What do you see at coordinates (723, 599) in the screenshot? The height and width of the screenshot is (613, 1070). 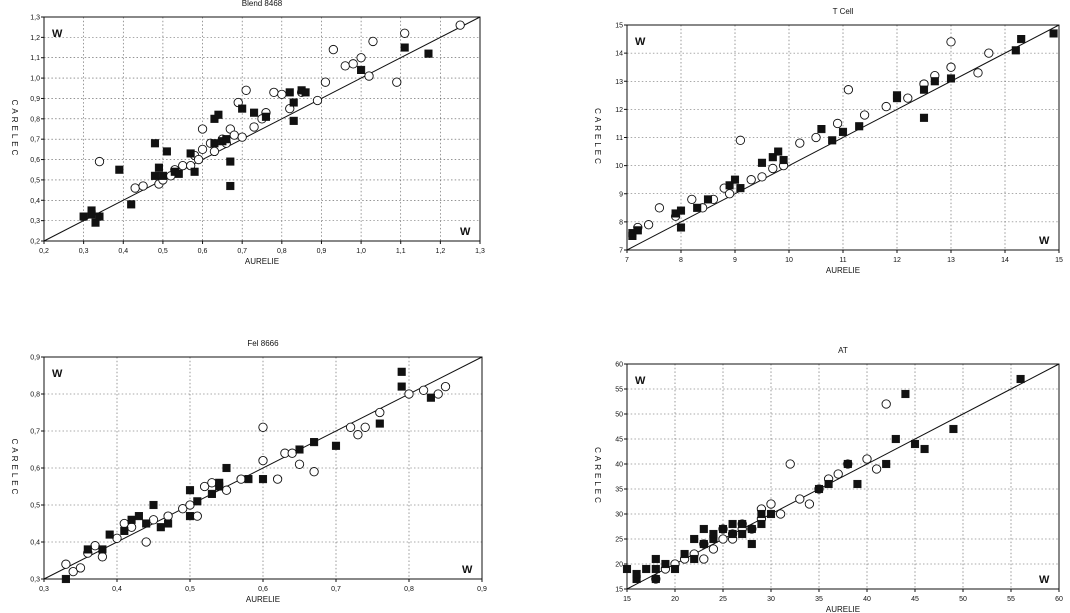 I see `x-tick-label: 25` at bounding box center [723, 599].